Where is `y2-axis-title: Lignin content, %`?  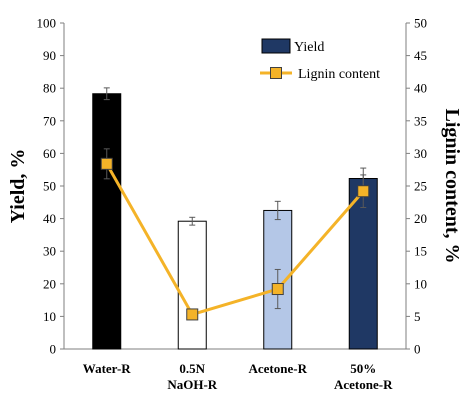
y2-axis-title: Lignin content, % is located at coordinates (452, 185).